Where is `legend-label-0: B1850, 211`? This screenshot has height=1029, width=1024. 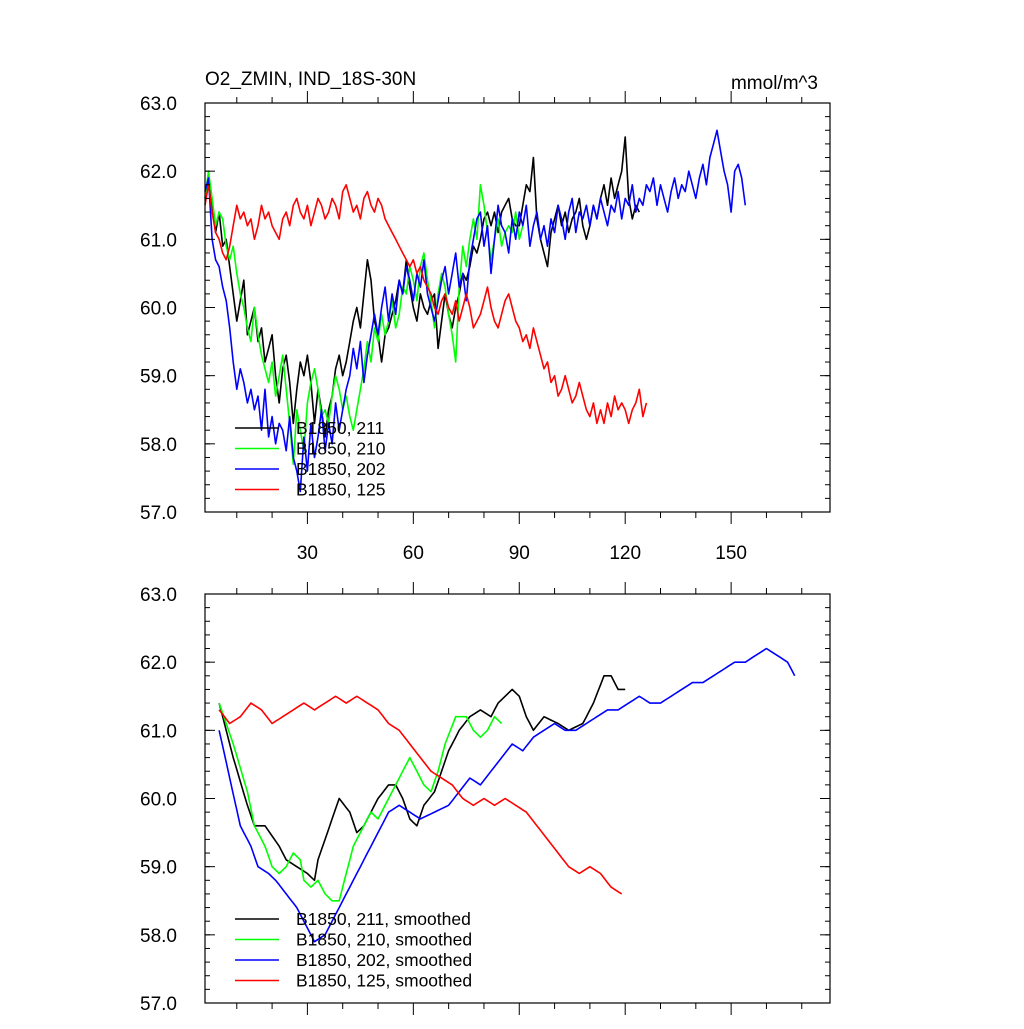 legend-label-0: B1850, 211 is located at coordinates (340, 428).